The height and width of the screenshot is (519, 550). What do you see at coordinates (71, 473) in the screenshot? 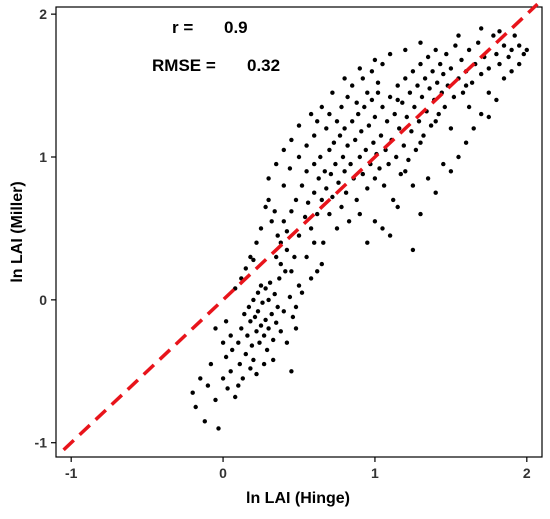
I see `x-tick-label: -1` at bounding box center [71, 473].